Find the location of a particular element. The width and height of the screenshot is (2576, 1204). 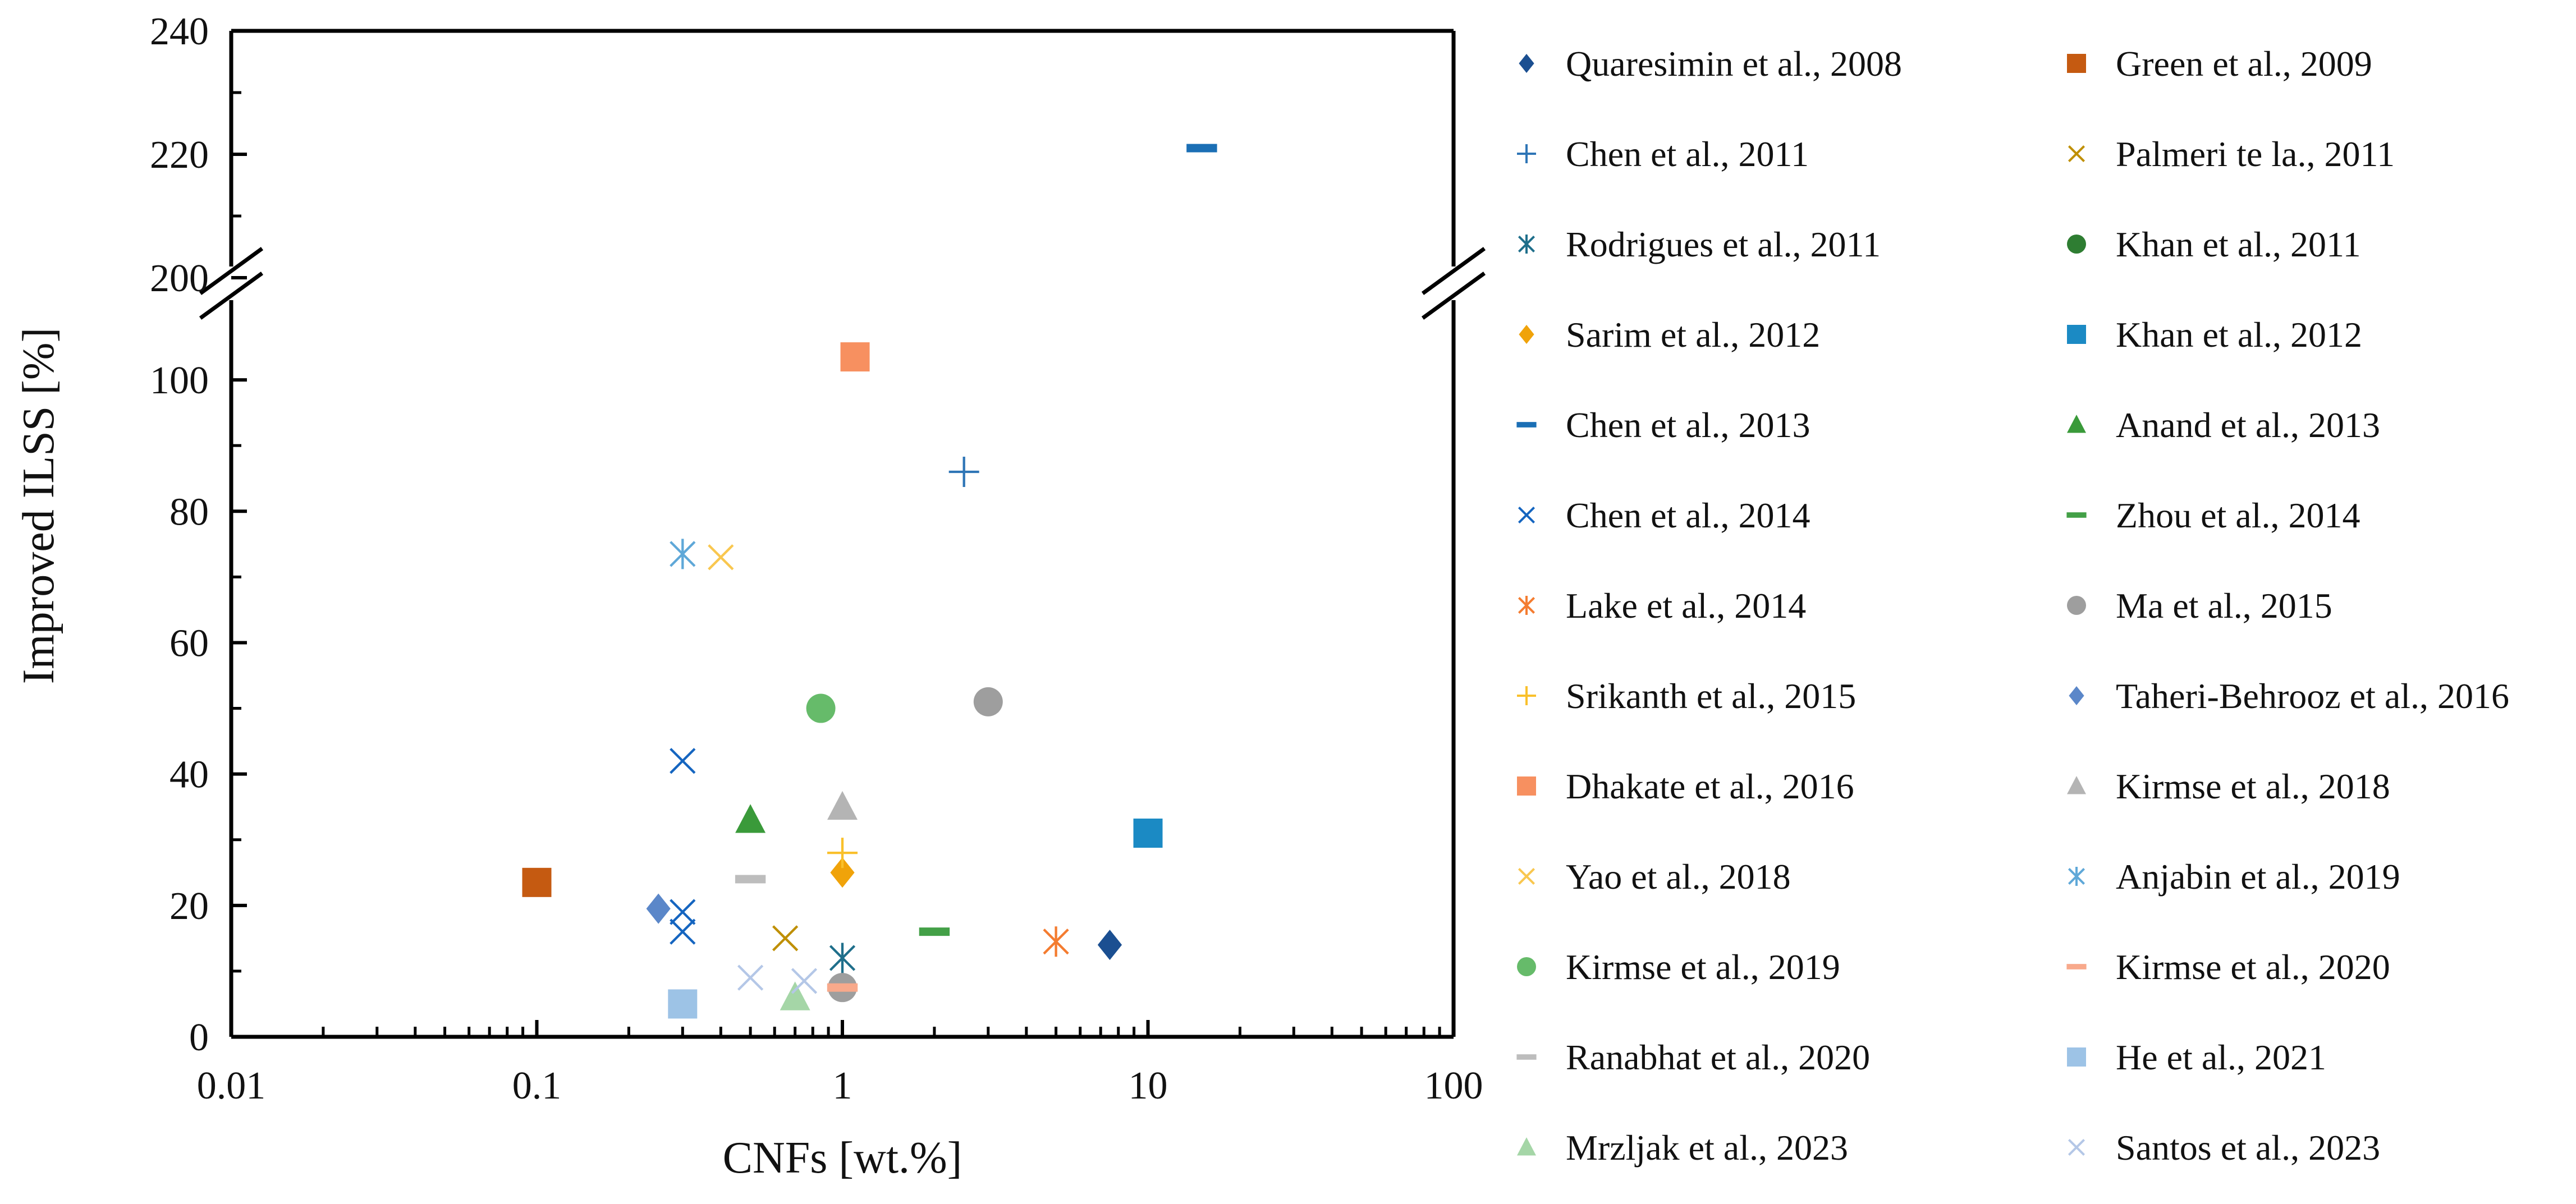

legend-label: Palmeri te la., 2011 is located at coordinates (2255, 154).